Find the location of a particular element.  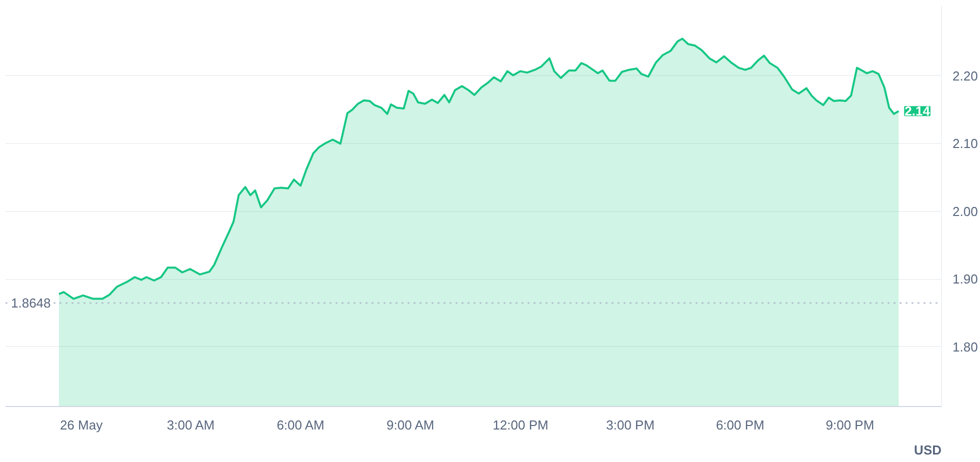

annotation: 2.14 is located at coordinates (917, 111).